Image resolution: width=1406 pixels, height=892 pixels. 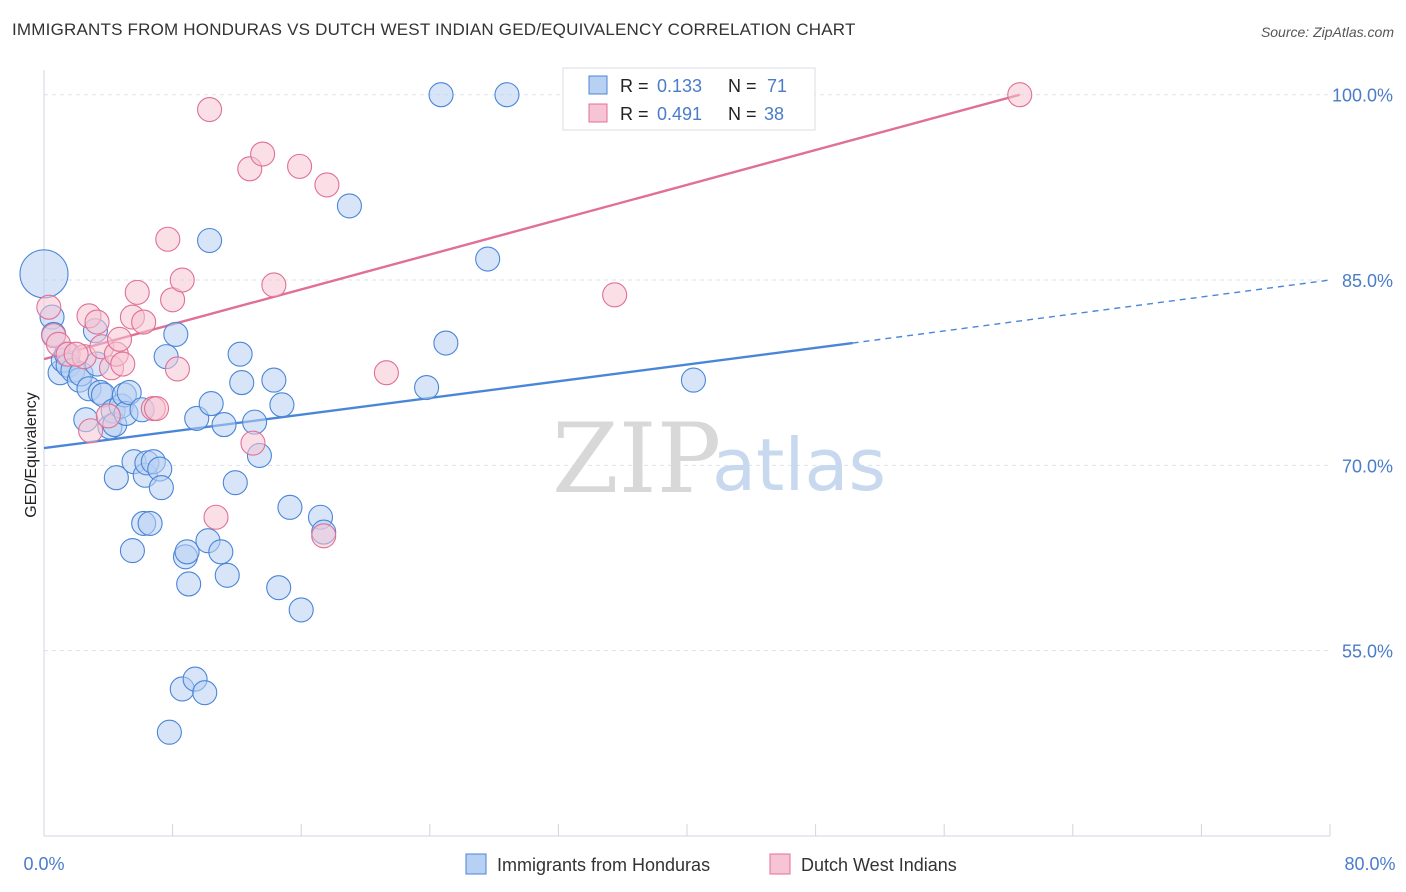 I want to click on legend-label-dutch-west-indians: Dutch West Indians, so click(x=879, y=865).